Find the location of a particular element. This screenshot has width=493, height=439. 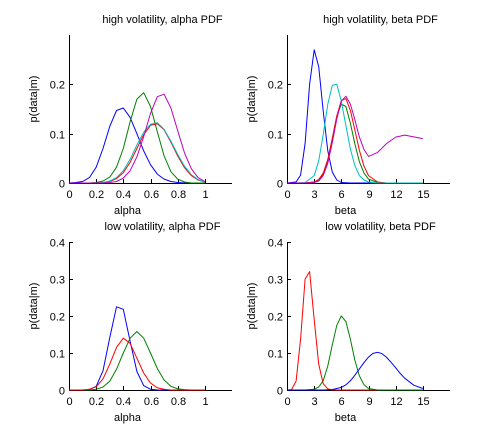

panel-title: low volatility, alpha PDF is located at coordinates (163, 227).